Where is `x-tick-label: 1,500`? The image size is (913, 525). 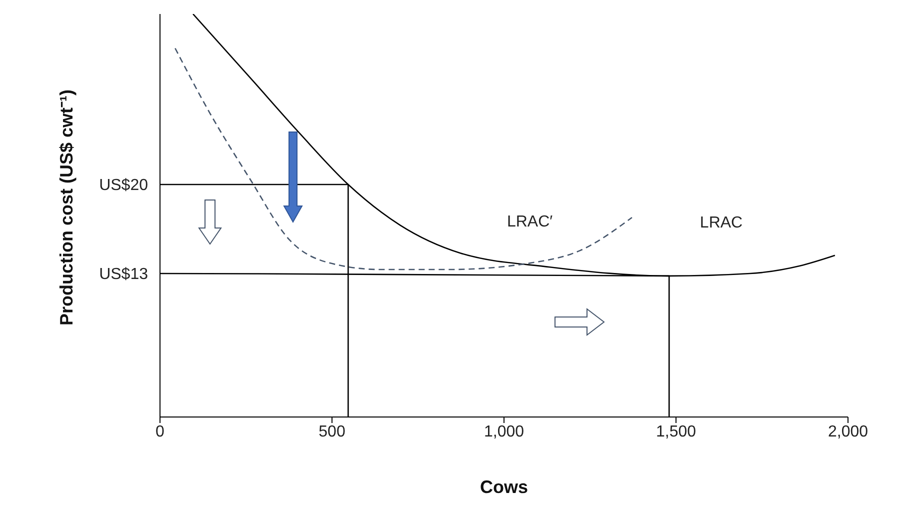 x-tick-label: 1,500 is located at coordinates (676, 431).